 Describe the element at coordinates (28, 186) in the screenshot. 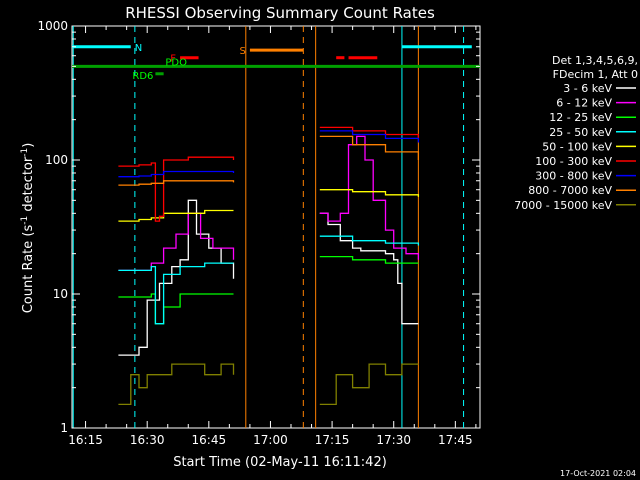

I see `y-axis-label-mid: detector` at that location.